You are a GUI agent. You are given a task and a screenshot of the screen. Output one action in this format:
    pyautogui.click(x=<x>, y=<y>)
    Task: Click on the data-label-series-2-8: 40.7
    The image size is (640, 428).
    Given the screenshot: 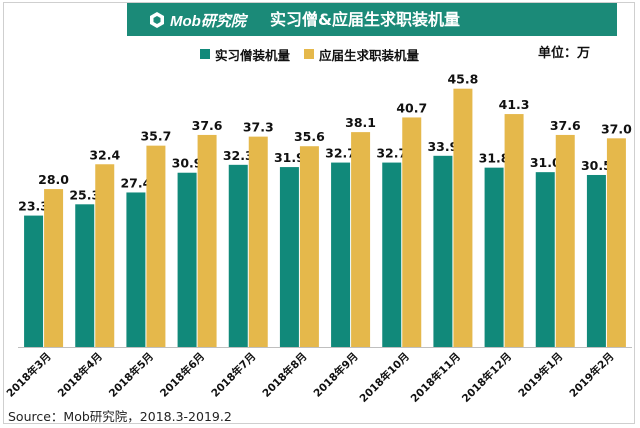 What is the action you would take?
    pyautogui.click(x=411, y=107)
    